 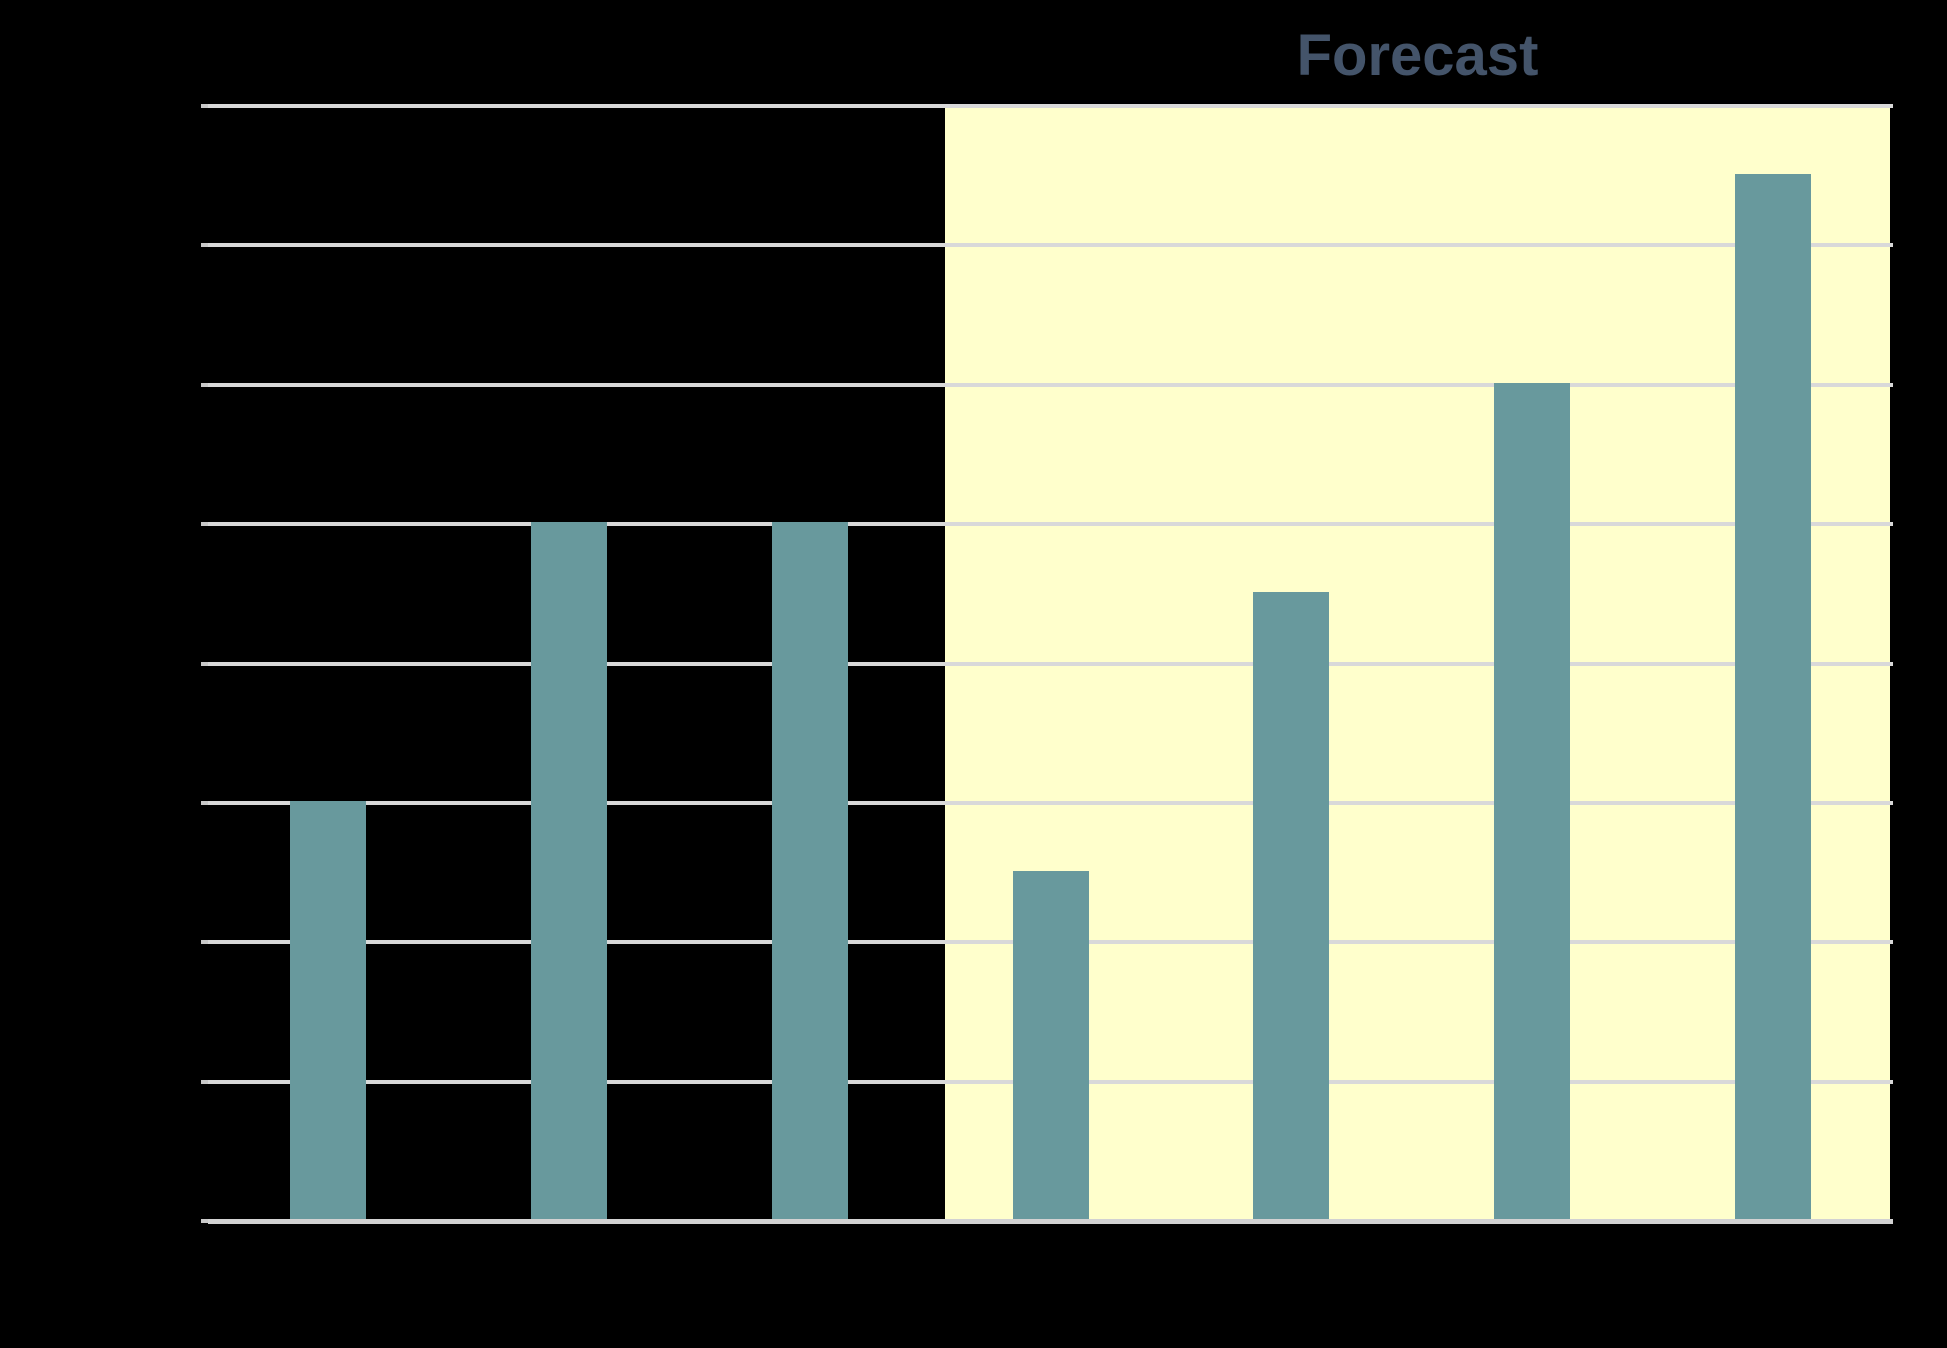 I want to click on forecast-label: Forecast, so click(x=1417, y=55).